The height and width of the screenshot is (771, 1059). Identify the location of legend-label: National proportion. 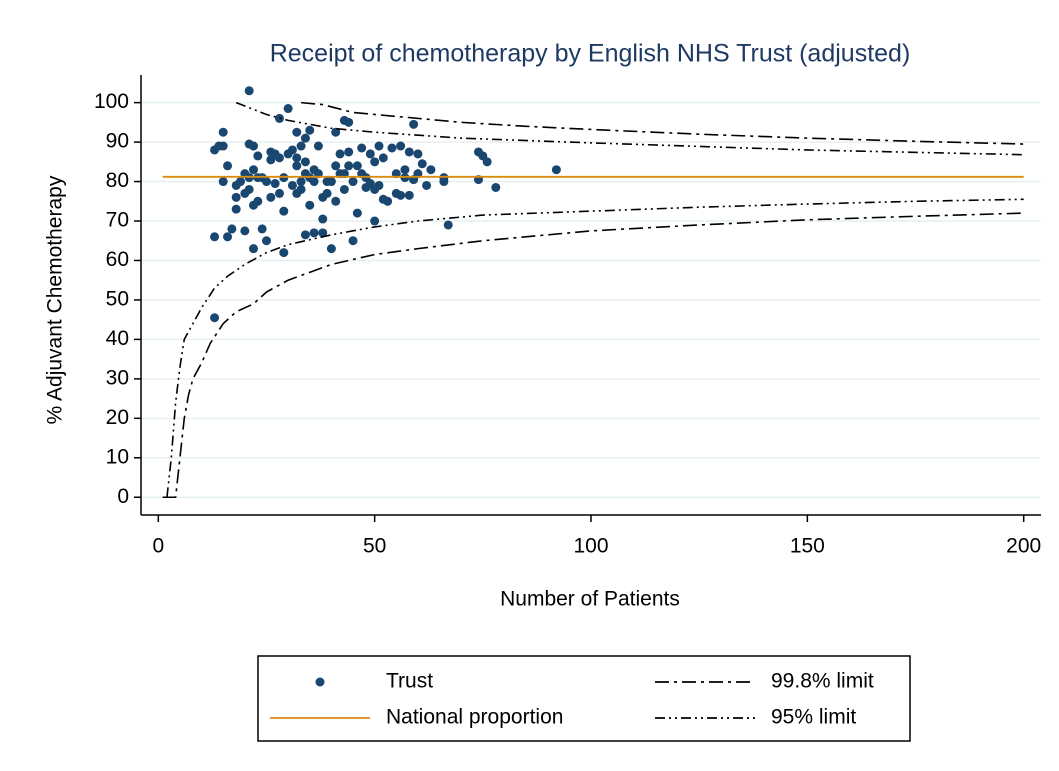
(474, 717).